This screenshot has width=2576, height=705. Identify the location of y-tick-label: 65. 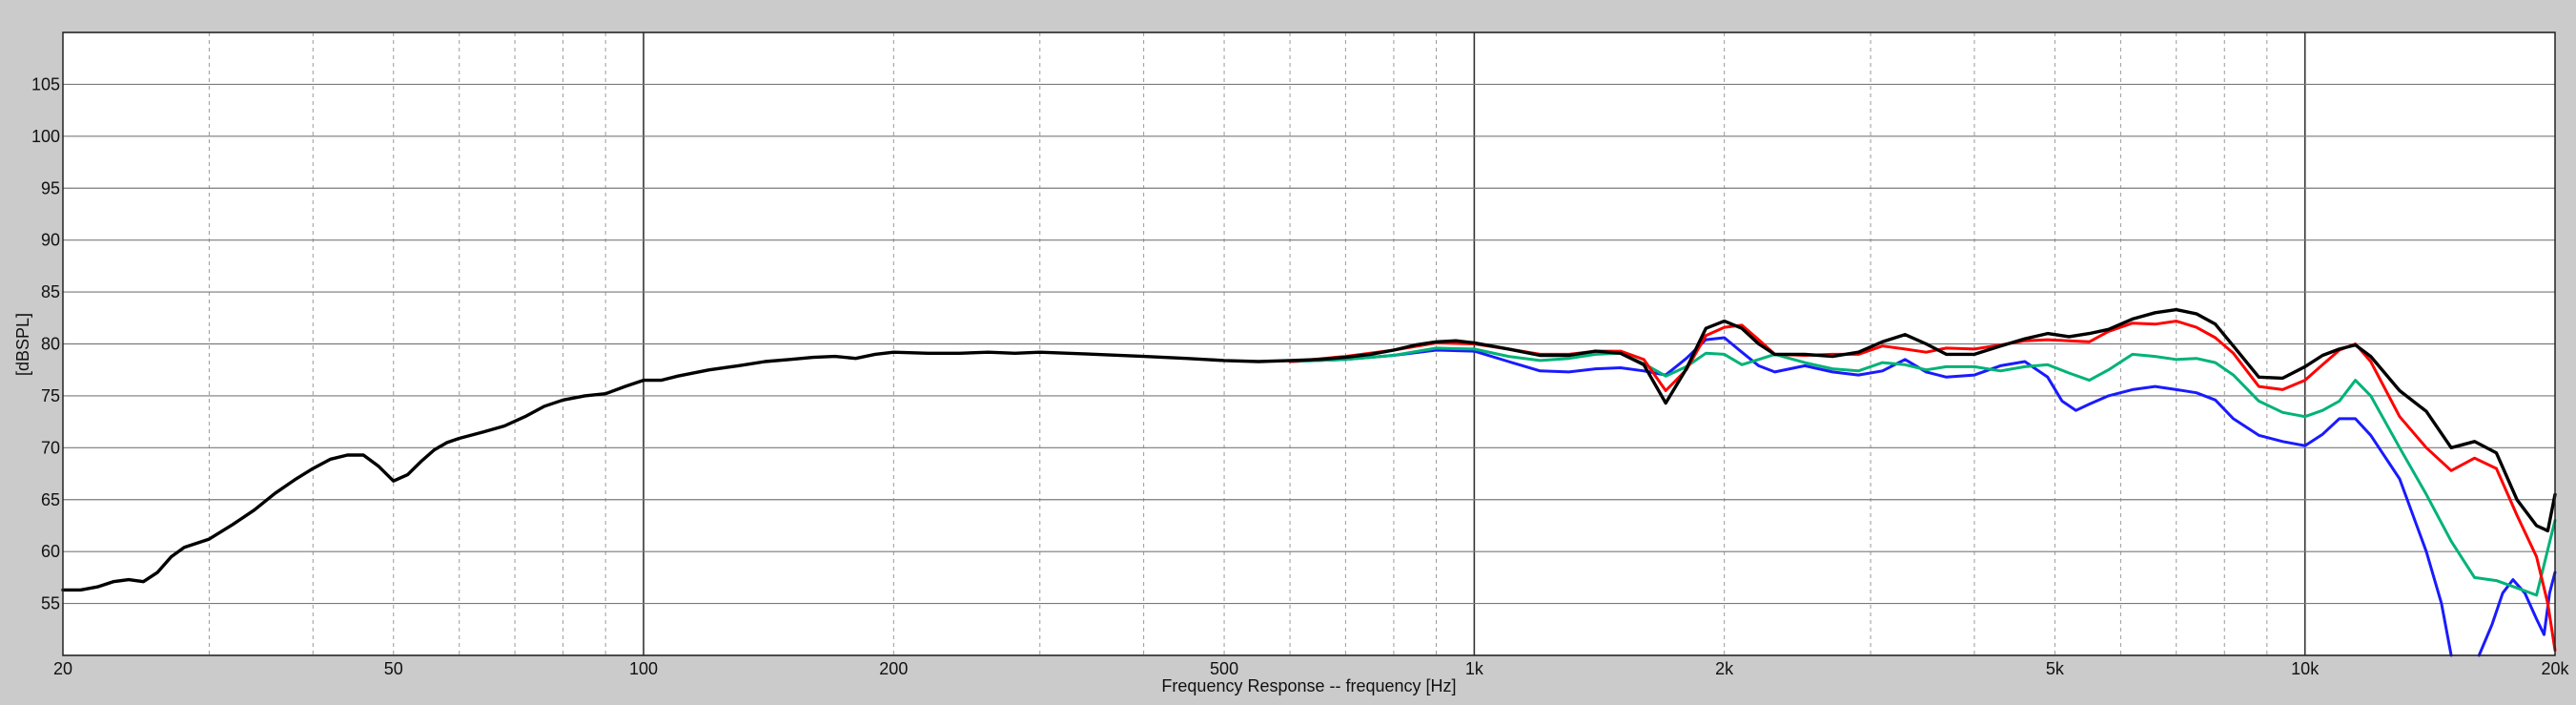
(50, 500).